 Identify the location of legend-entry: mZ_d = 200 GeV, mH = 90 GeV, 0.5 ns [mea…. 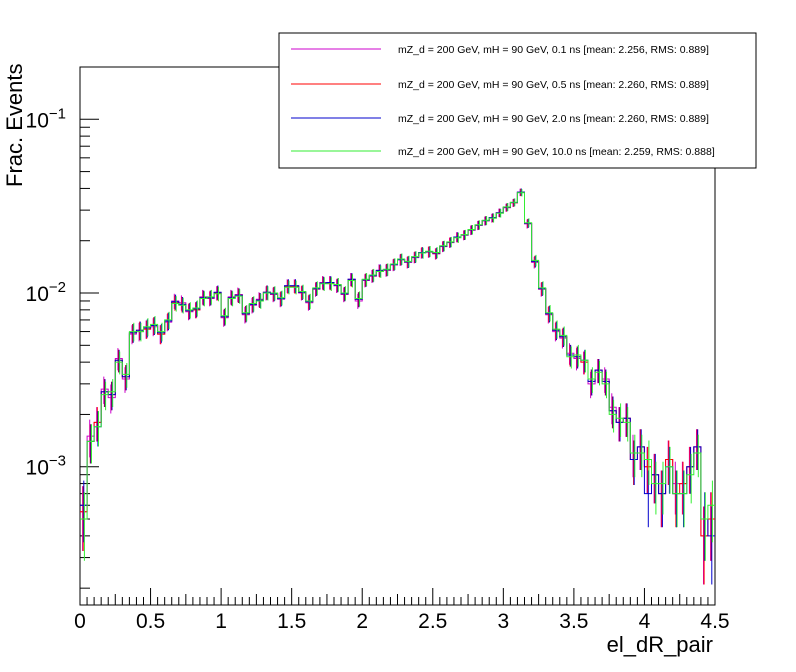
(500, 85).